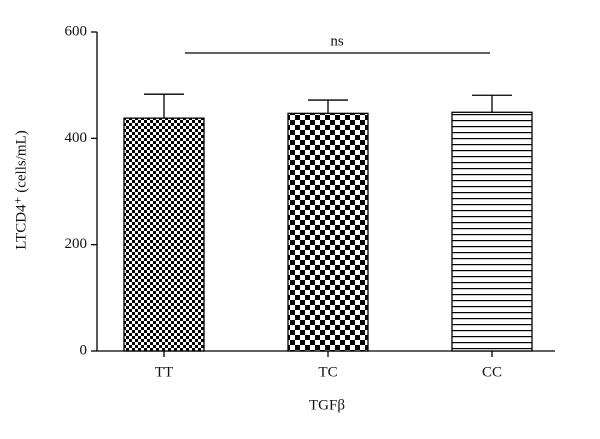 This screenshot has height=439, width=600. I want to click on annotation: ns, so click(337, 41).